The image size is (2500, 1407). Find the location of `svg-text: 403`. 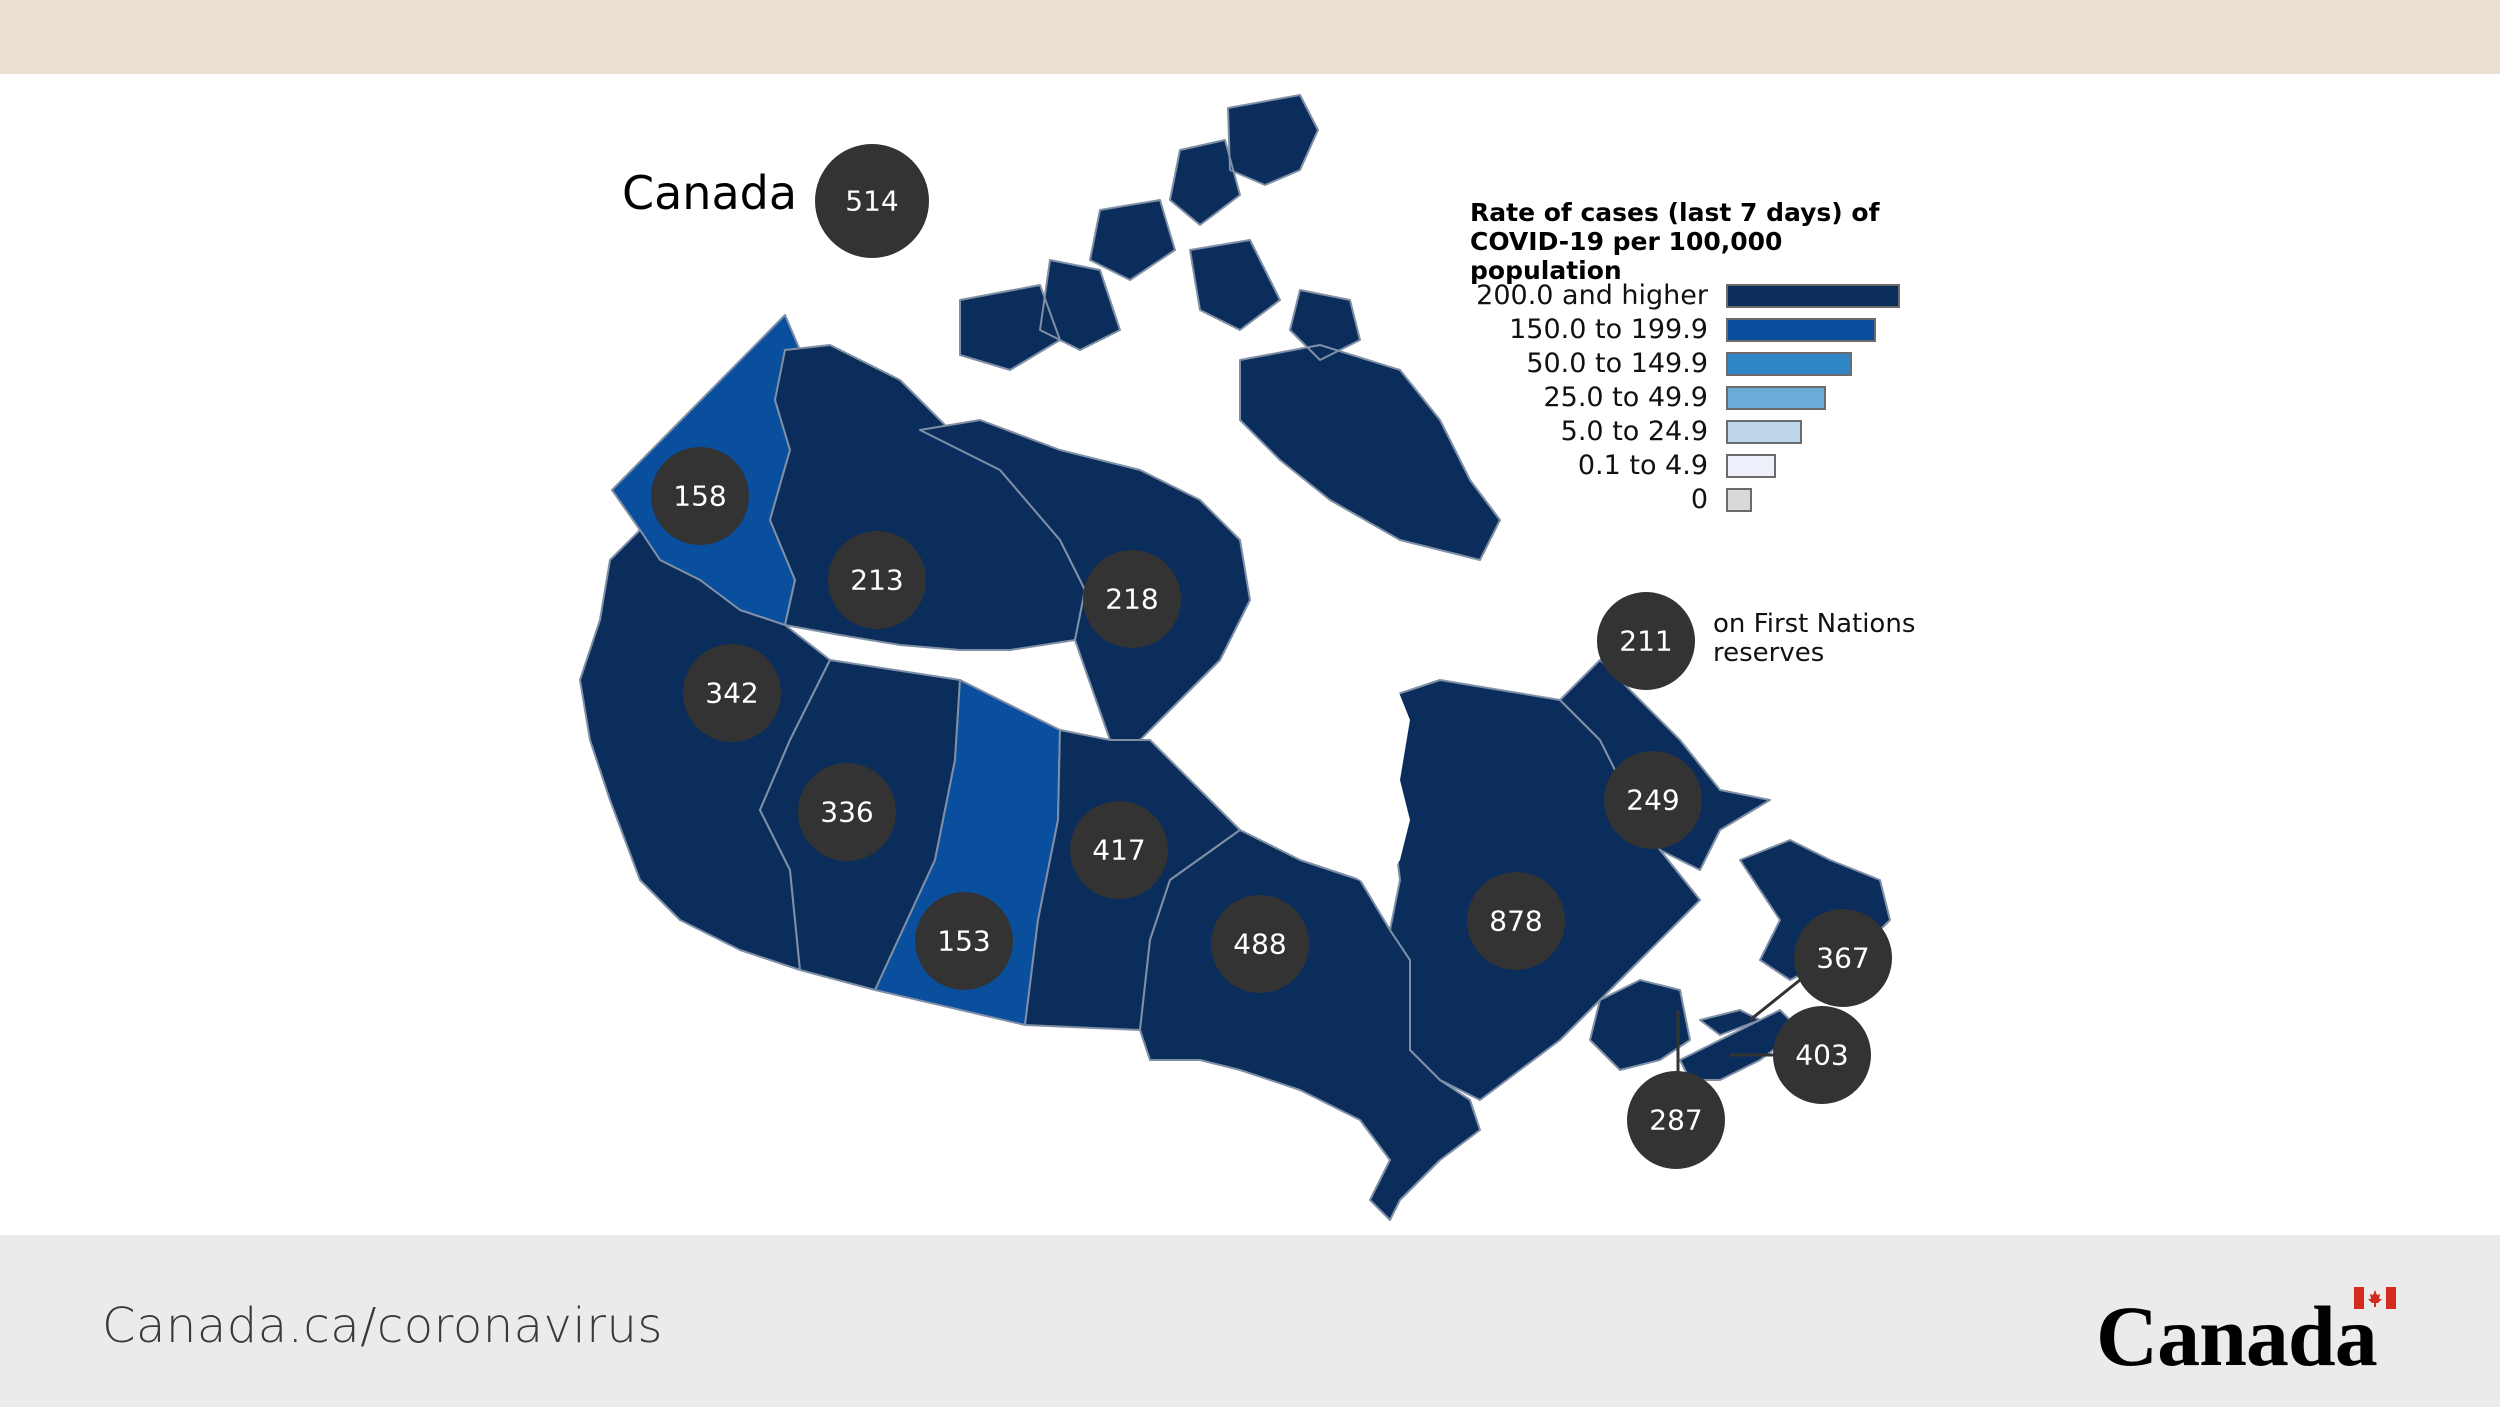

svg-text: 403 is located at coordinates (1821, 1055).